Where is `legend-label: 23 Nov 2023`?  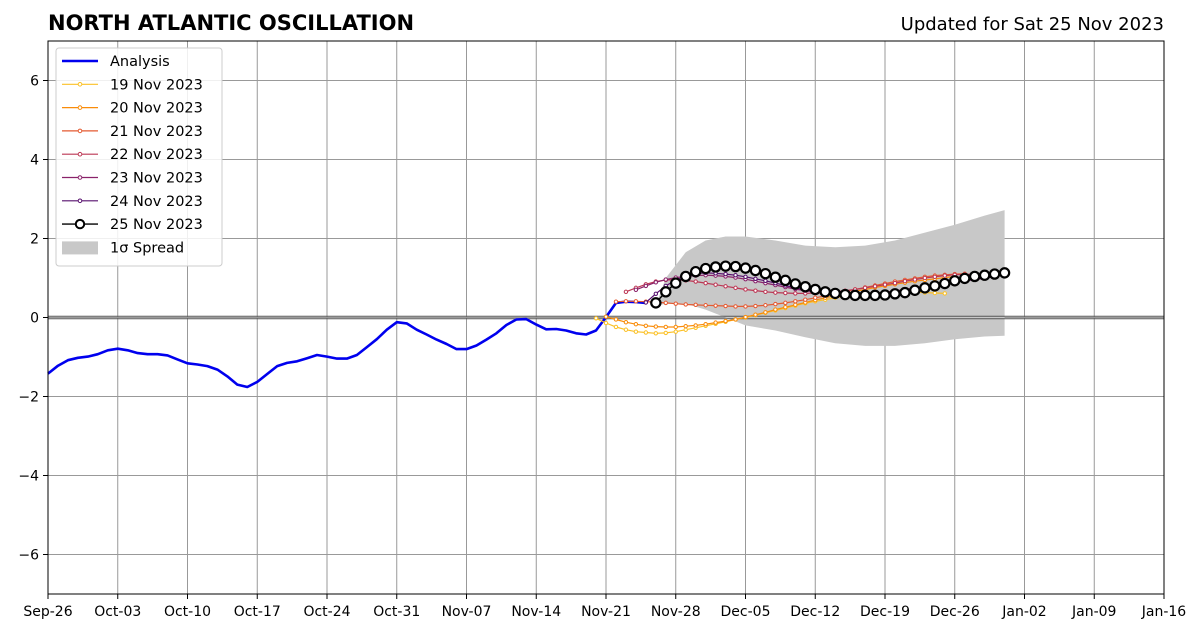
legend-label: 23 Nov 2023 is located at coordinates (156, 179).